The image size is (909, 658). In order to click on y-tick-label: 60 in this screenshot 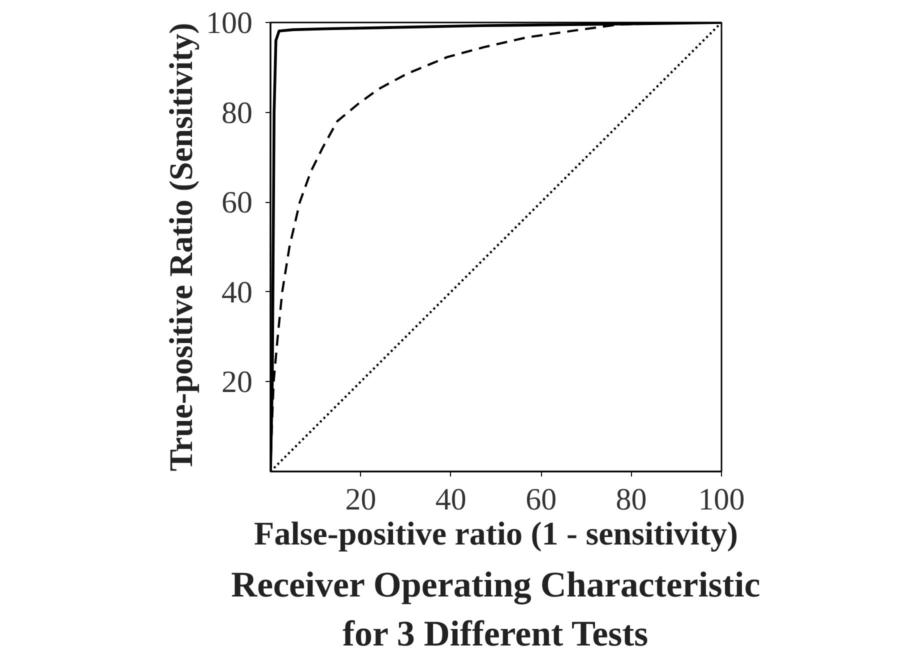, I will do `click(237, 202)`.